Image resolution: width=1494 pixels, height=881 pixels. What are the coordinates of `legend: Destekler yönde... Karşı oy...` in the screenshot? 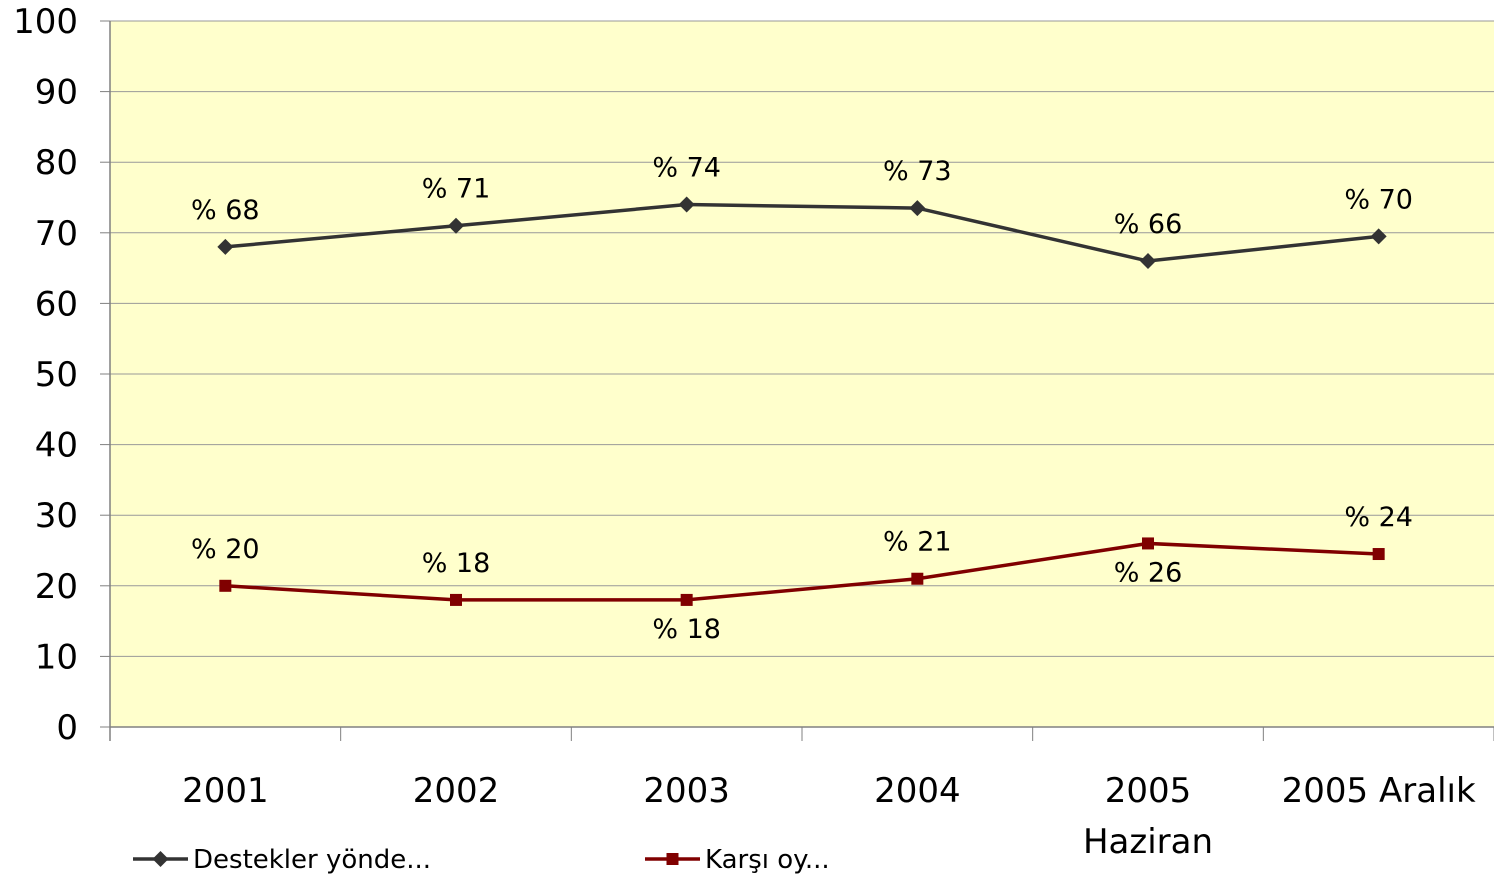 It's located at (481, 860).